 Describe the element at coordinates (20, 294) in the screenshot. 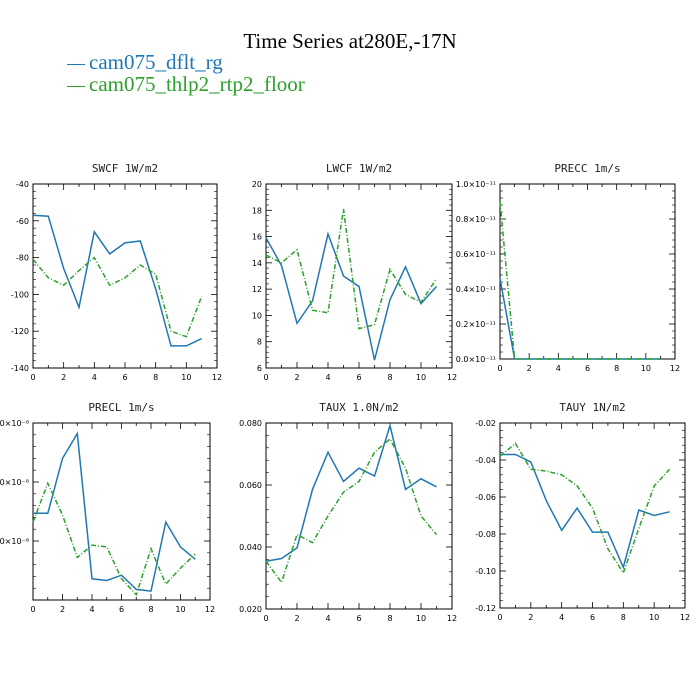

I see `y-tick-label: -100` at that location.